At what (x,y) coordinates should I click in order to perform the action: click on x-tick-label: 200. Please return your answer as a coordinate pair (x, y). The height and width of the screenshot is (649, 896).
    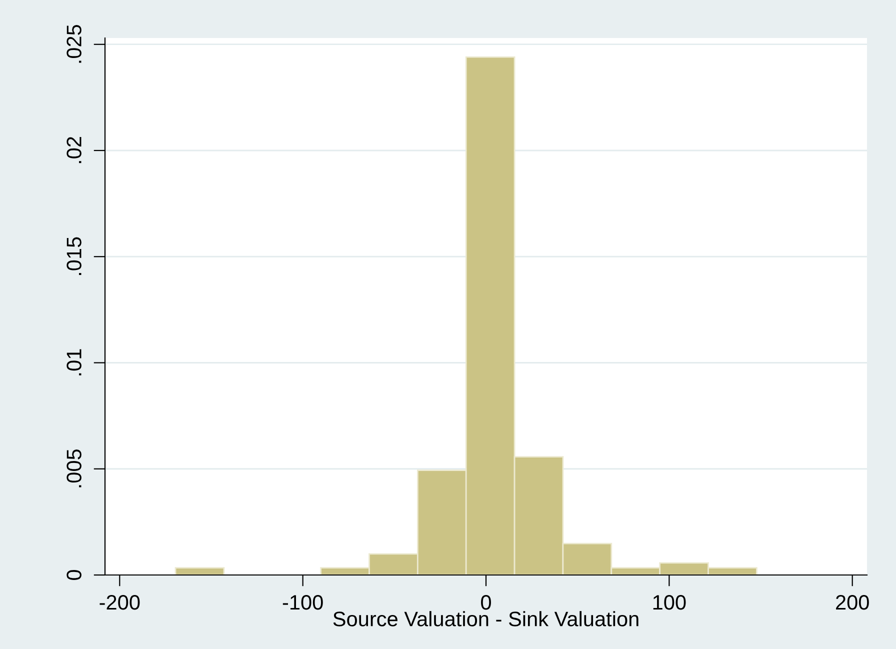
    Looking at the image, I should click on (852, 602).